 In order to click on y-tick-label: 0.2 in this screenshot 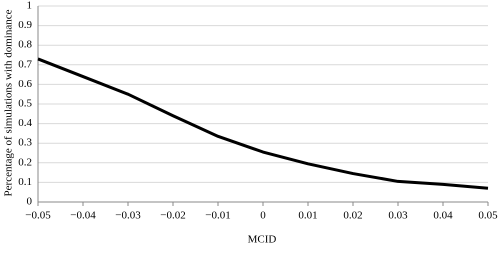, I will do `click(25, 162)`.